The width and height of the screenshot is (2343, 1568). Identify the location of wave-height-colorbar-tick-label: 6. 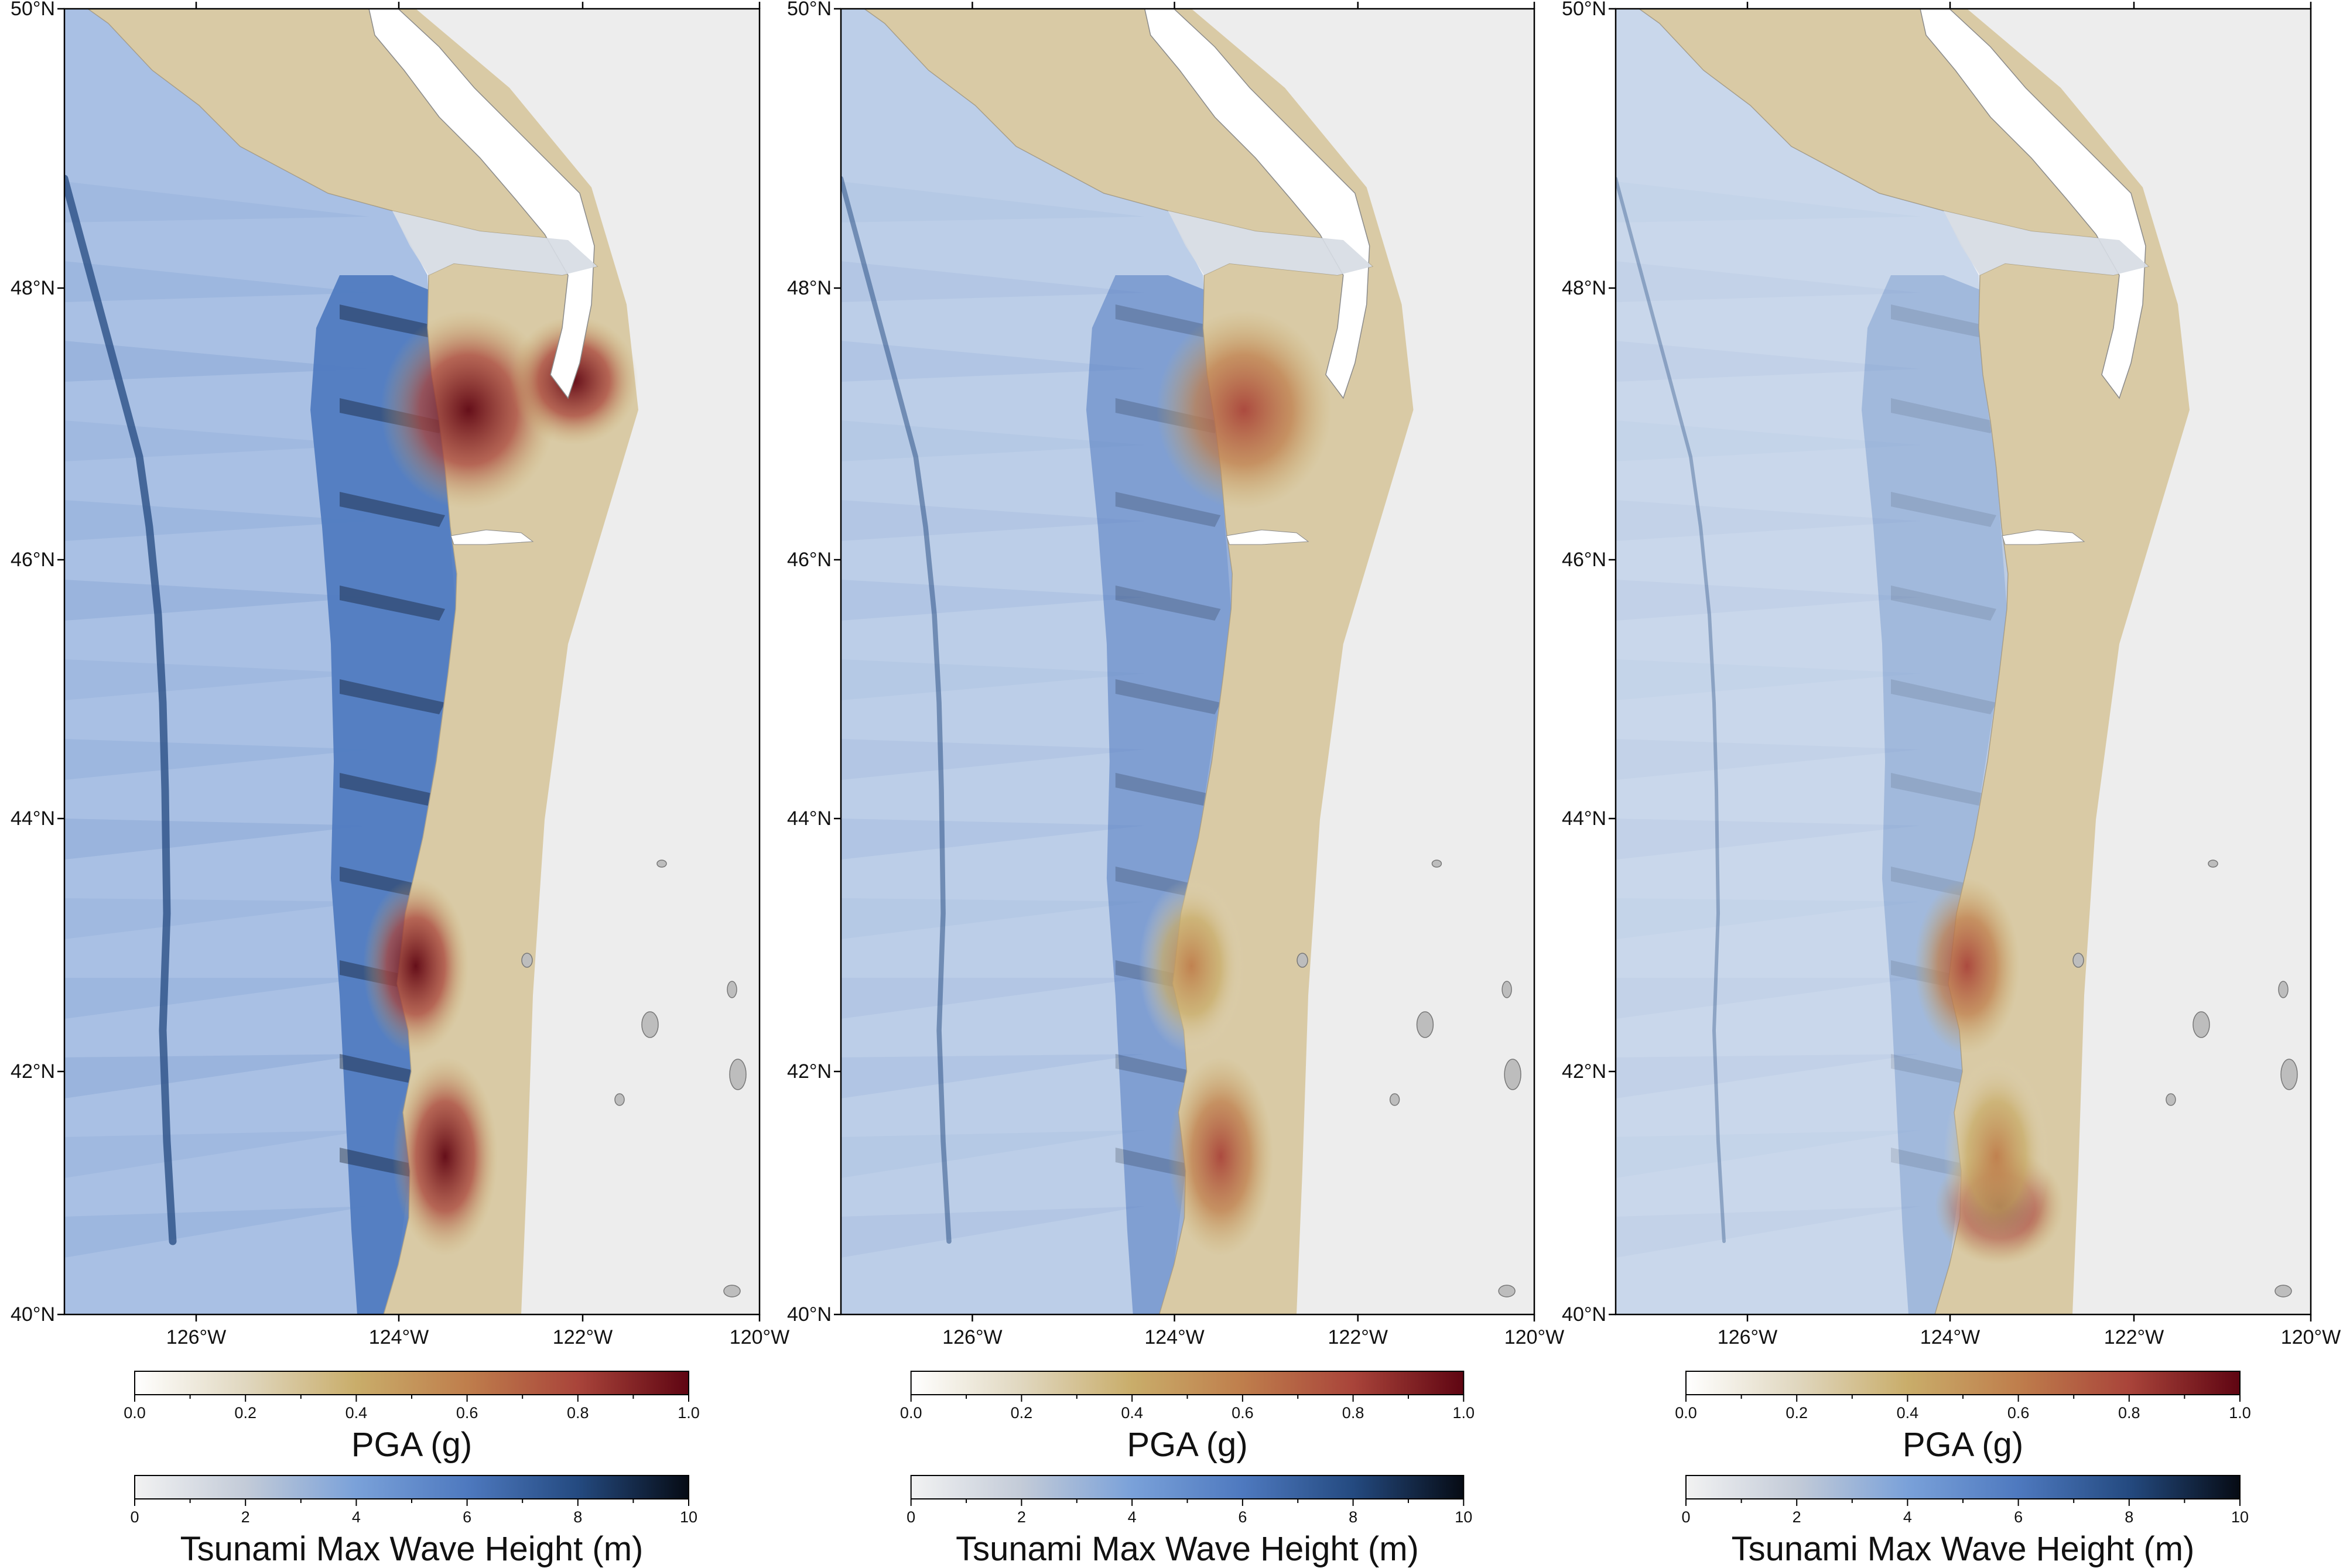
(2019, 1517).